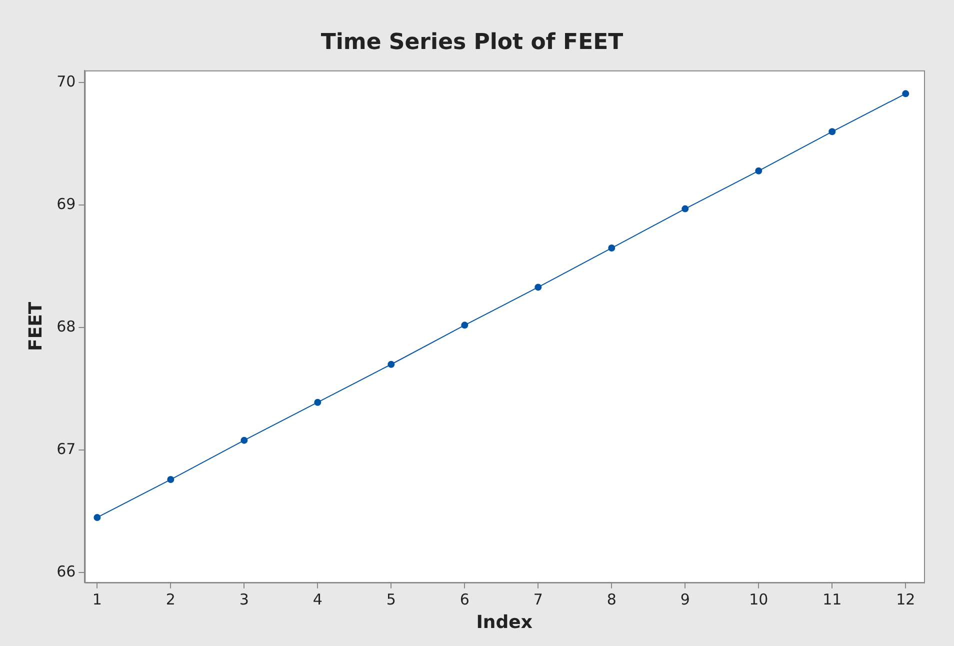 The height and width of the screenshot is (646, 954). Describe the element at coordinates (538, 599) in the screenshot. I see `x-tick-label: 7` at that location.